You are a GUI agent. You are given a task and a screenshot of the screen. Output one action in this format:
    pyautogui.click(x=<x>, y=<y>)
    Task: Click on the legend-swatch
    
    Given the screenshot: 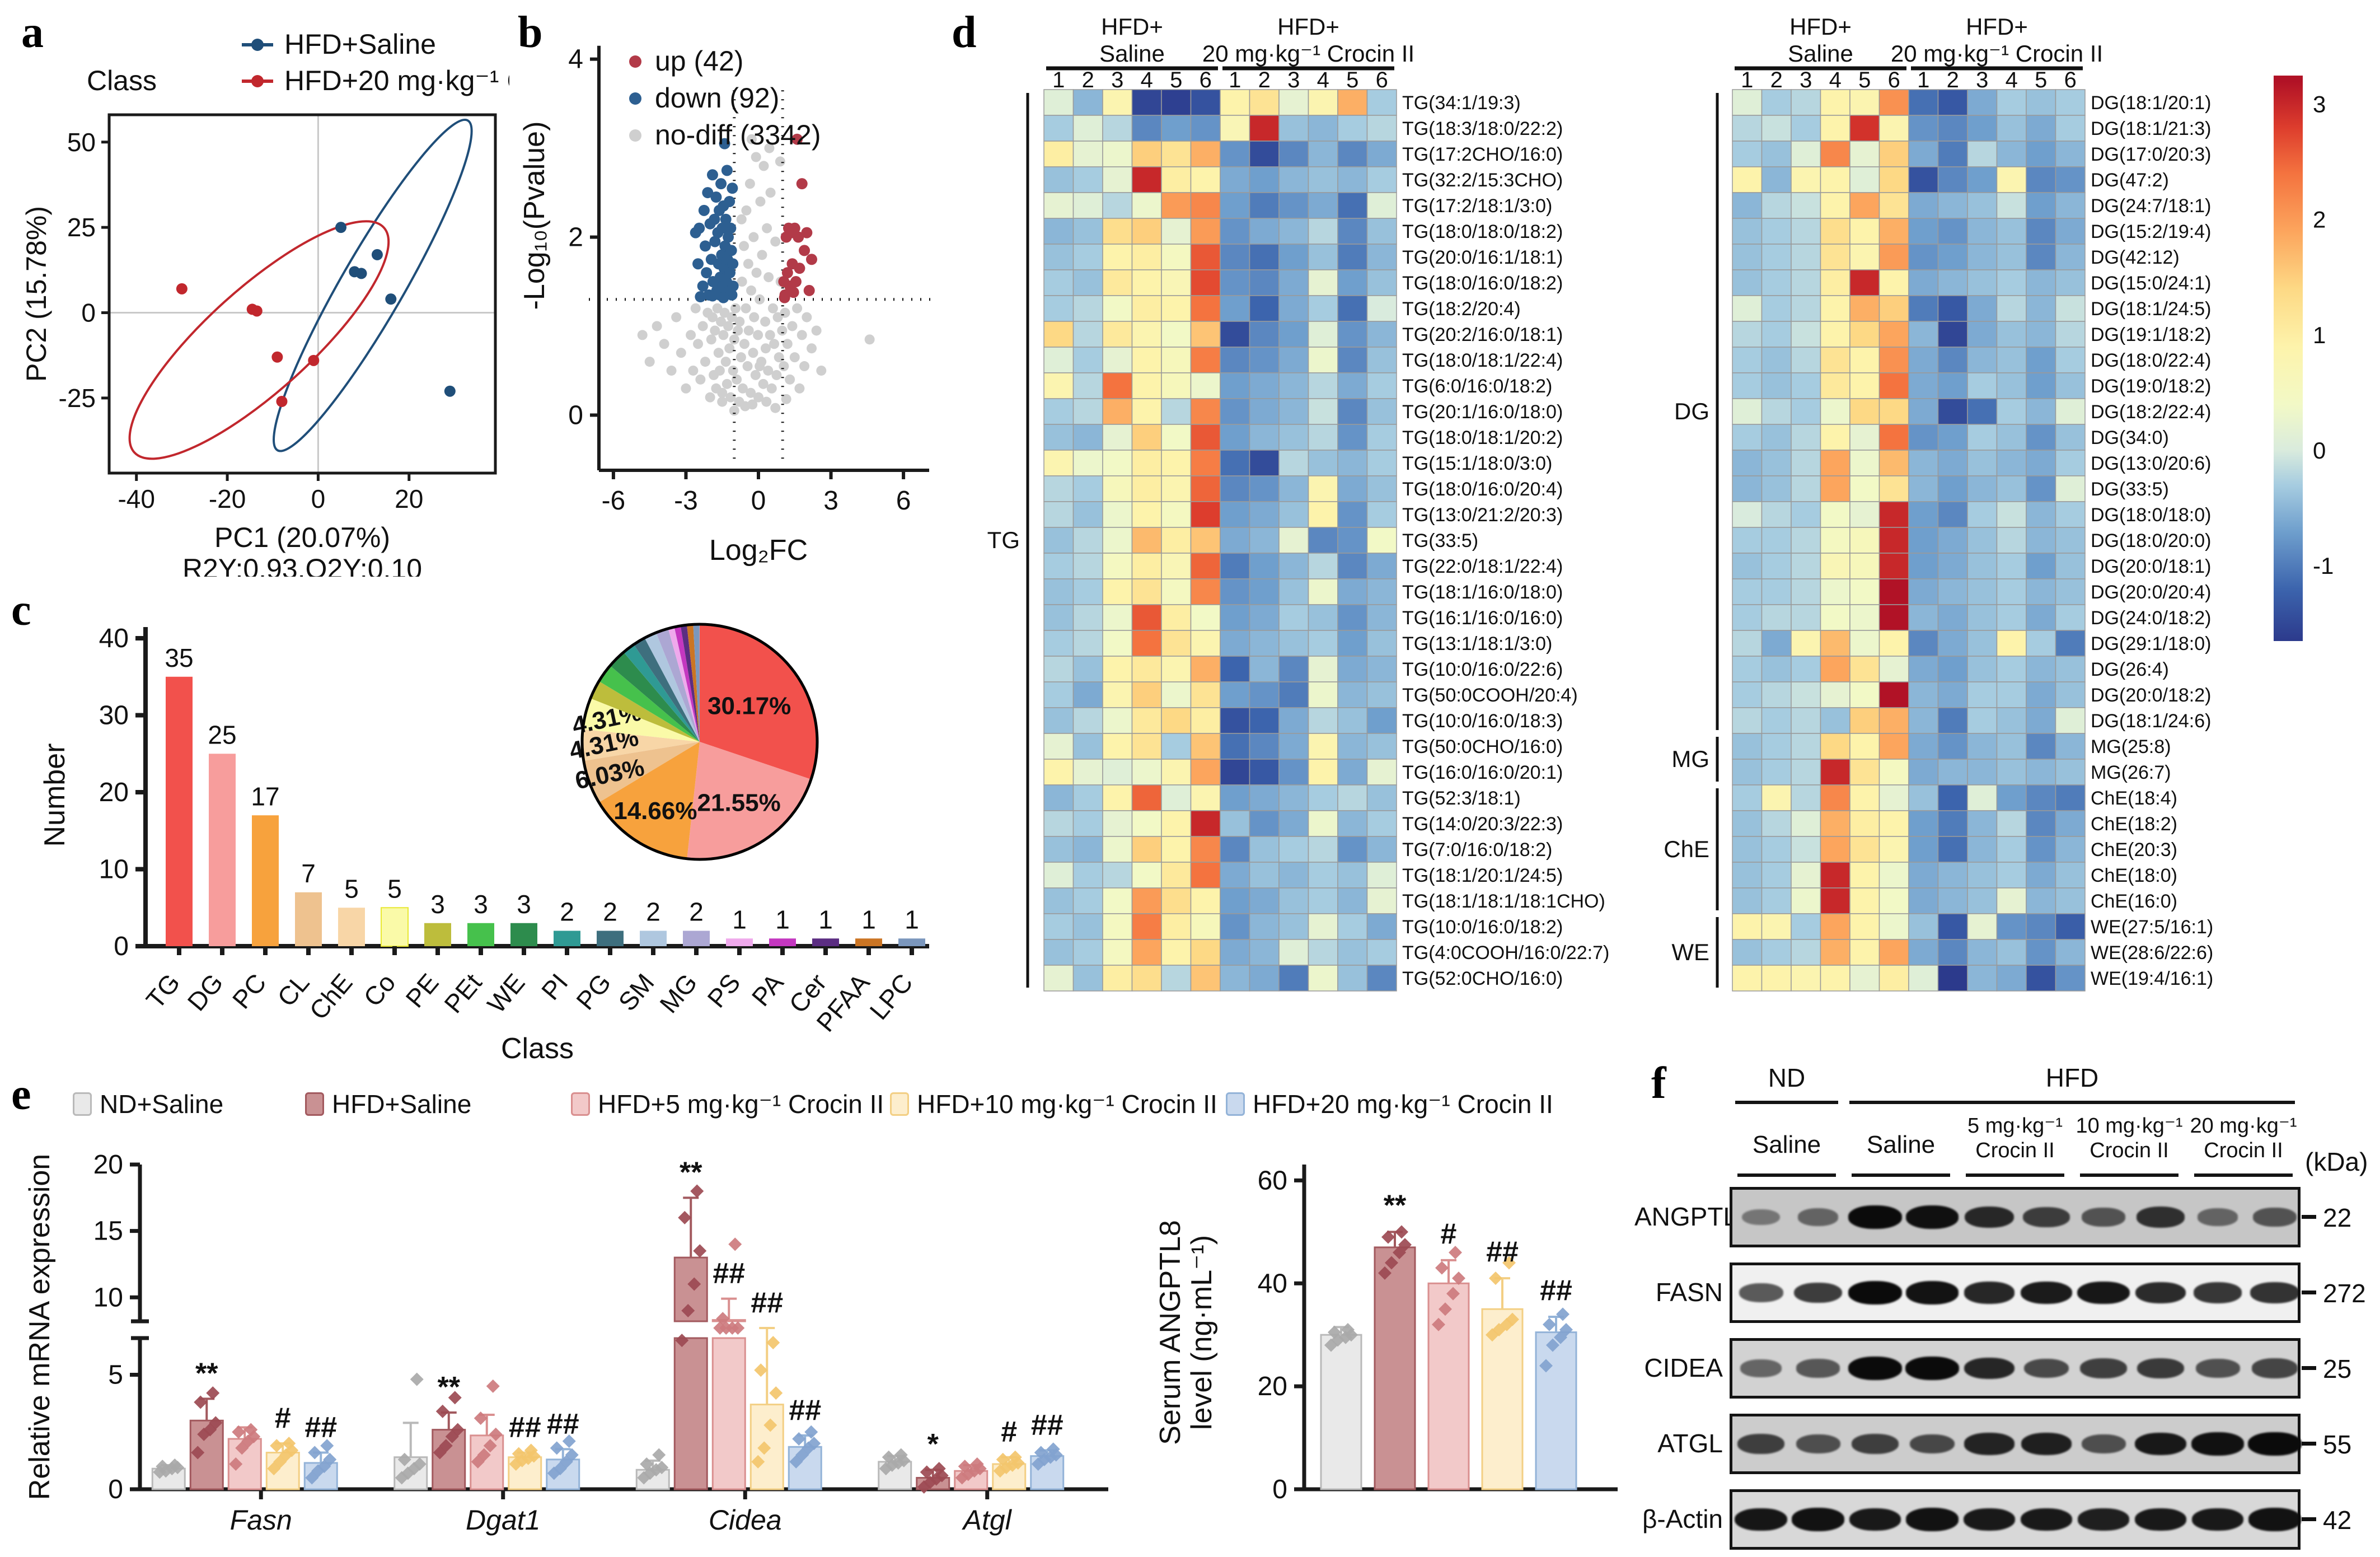 What is the action you would take?
    pyautogui.click(x=581, y=1104)
    